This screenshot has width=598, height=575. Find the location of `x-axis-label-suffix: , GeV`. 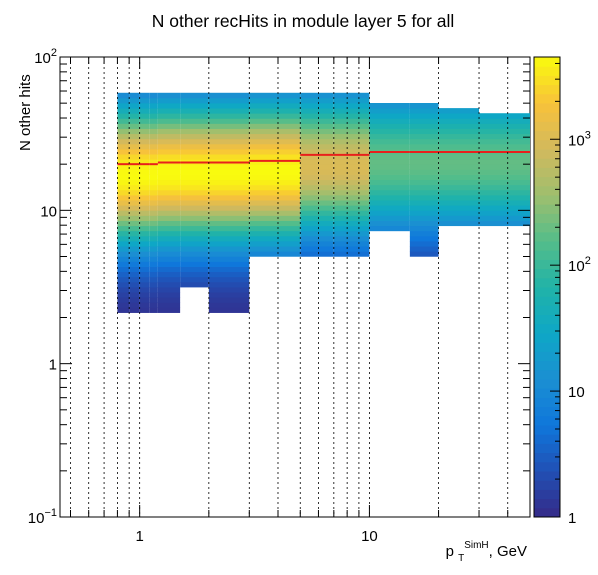

x-axis-label-suffix: , GeV is located at coordinates (508, 551).